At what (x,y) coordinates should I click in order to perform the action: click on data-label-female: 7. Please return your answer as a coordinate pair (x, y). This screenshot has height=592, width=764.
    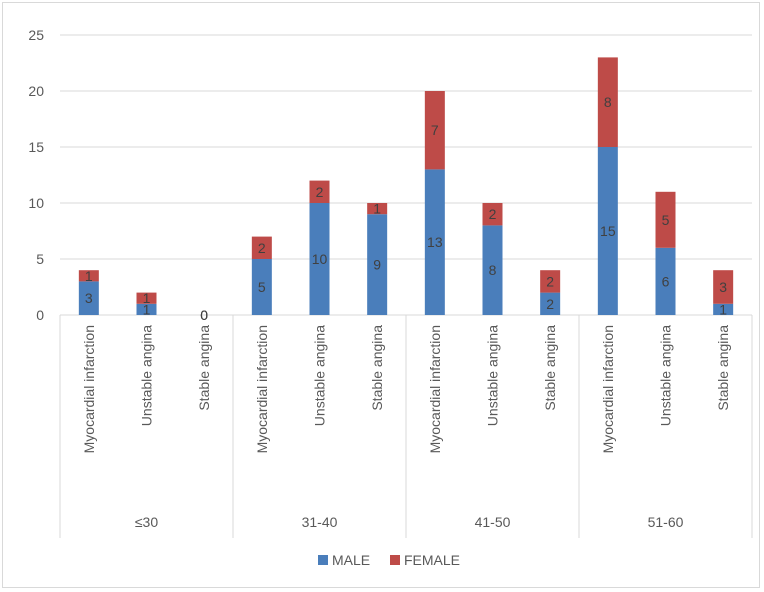
    Looking at the image, I should click on (435, 130).